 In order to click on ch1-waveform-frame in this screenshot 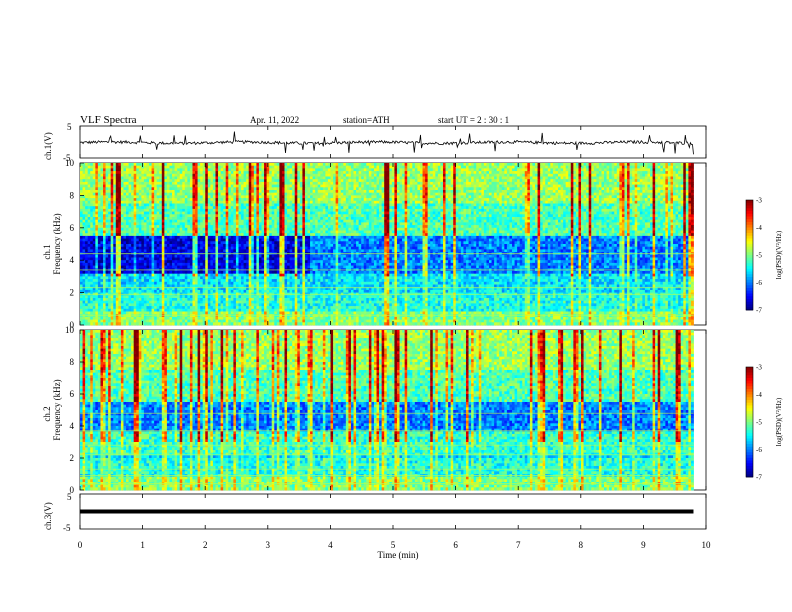, I will do `click(393, 142)`.